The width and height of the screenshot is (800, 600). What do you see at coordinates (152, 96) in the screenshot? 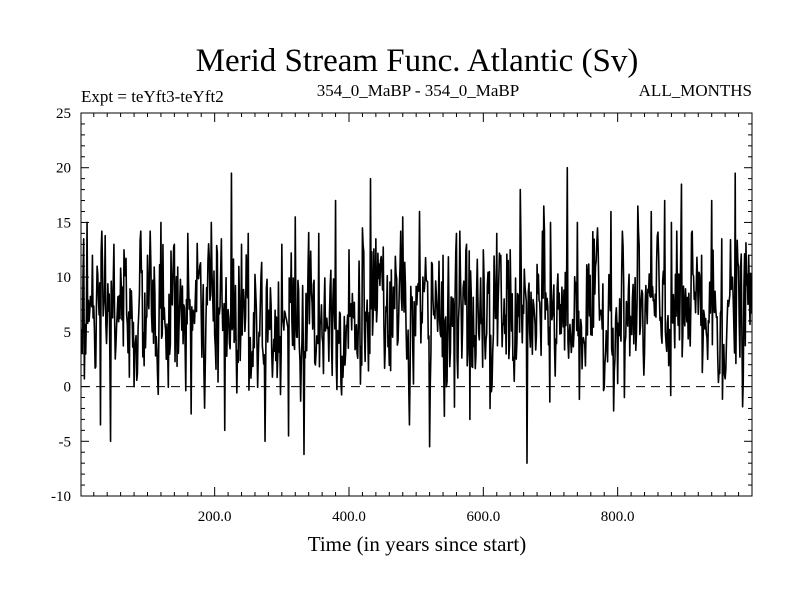
I see `experiment-label: Expt = teYft3-teYft2` at bounding box center [152, 96].